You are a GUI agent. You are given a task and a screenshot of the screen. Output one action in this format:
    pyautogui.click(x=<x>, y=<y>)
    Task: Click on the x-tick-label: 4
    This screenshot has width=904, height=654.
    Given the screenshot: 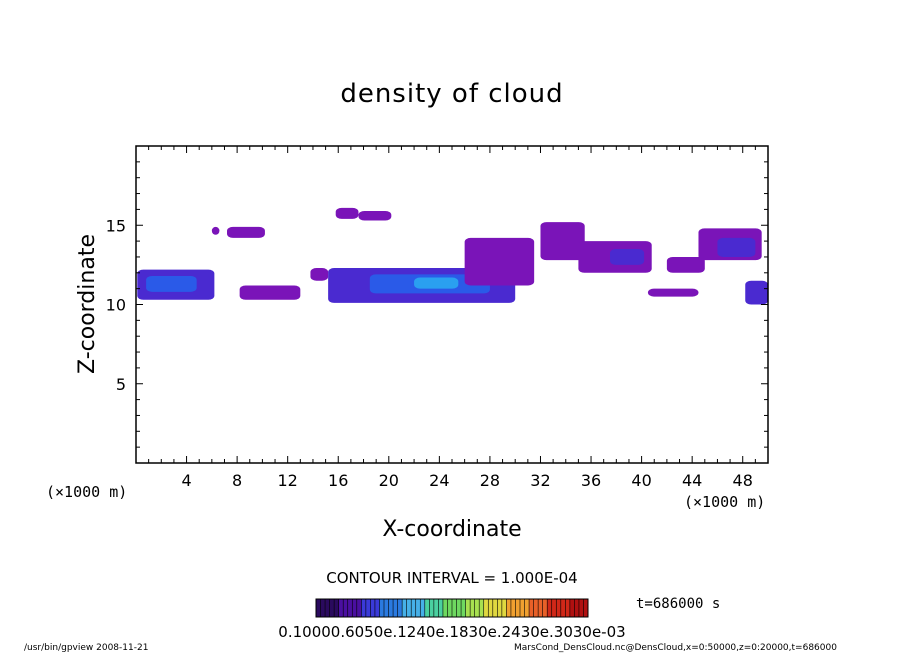 What is the action you would take?
    pyautogui.click(x=186, y=480)
    